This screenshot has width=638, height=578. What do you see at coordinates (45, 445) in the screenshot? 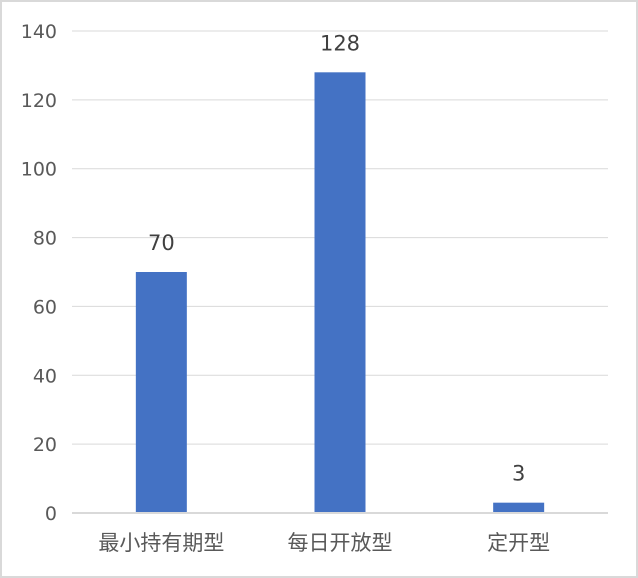
I see `y-tick-label: 20` at bounding box center [45, 445].